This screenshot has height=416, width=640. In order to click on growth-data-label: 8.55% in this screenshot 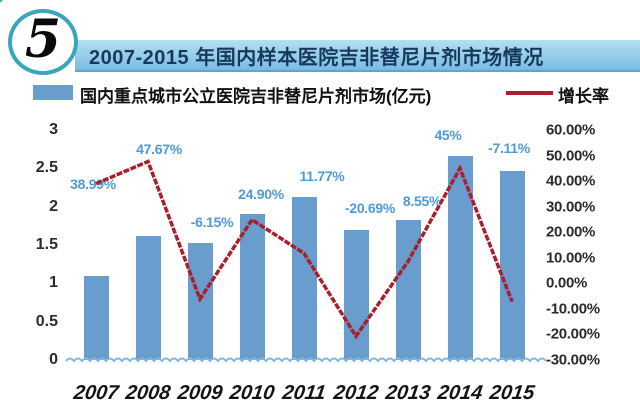, I will do `click(422, 201)`.